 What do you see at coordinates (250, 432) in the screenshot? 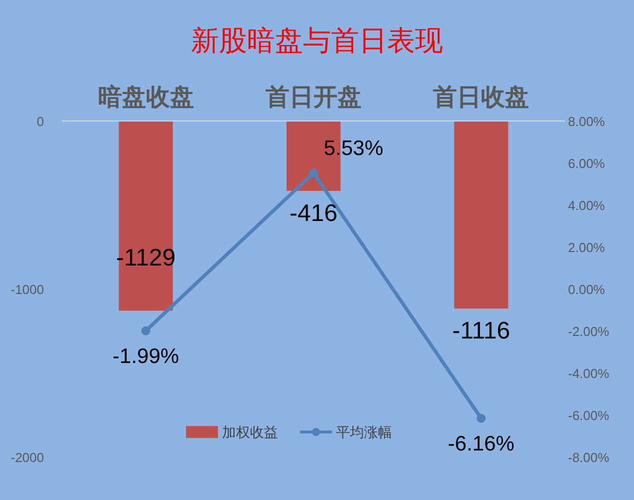
I see `legend-label: 加权收益` at bounding box center [250, 432].